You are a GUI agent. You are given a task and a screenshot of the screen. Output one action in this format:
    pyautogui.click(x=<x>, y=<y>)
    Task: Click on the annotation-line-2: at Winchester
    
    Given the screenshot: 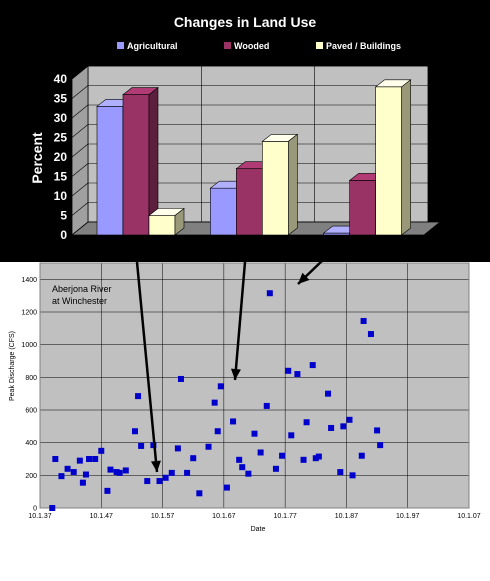 What is the action you would take?
    pyautogui.click(x=79, y=301)
    